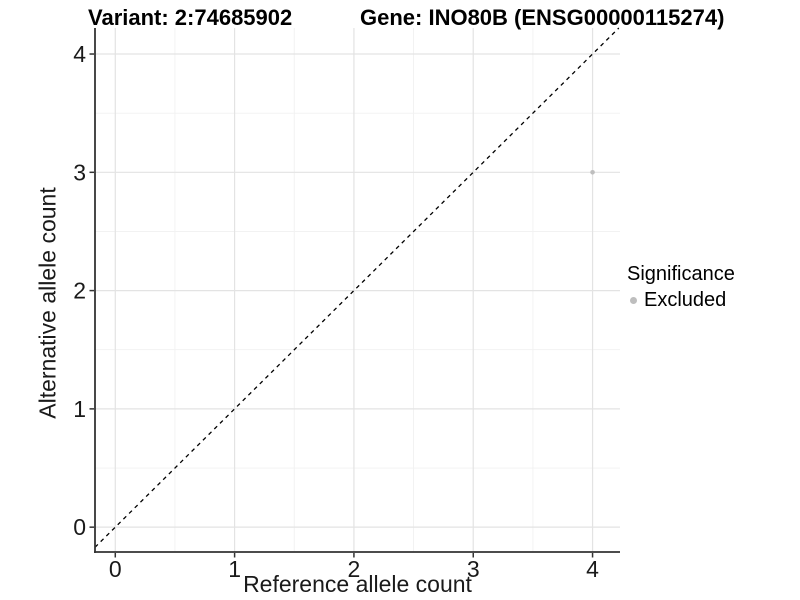  What do you see at coordinates (234, 569) in the screenshot?
I see `x-tick-label: 1` at bounding box center [234, 569].